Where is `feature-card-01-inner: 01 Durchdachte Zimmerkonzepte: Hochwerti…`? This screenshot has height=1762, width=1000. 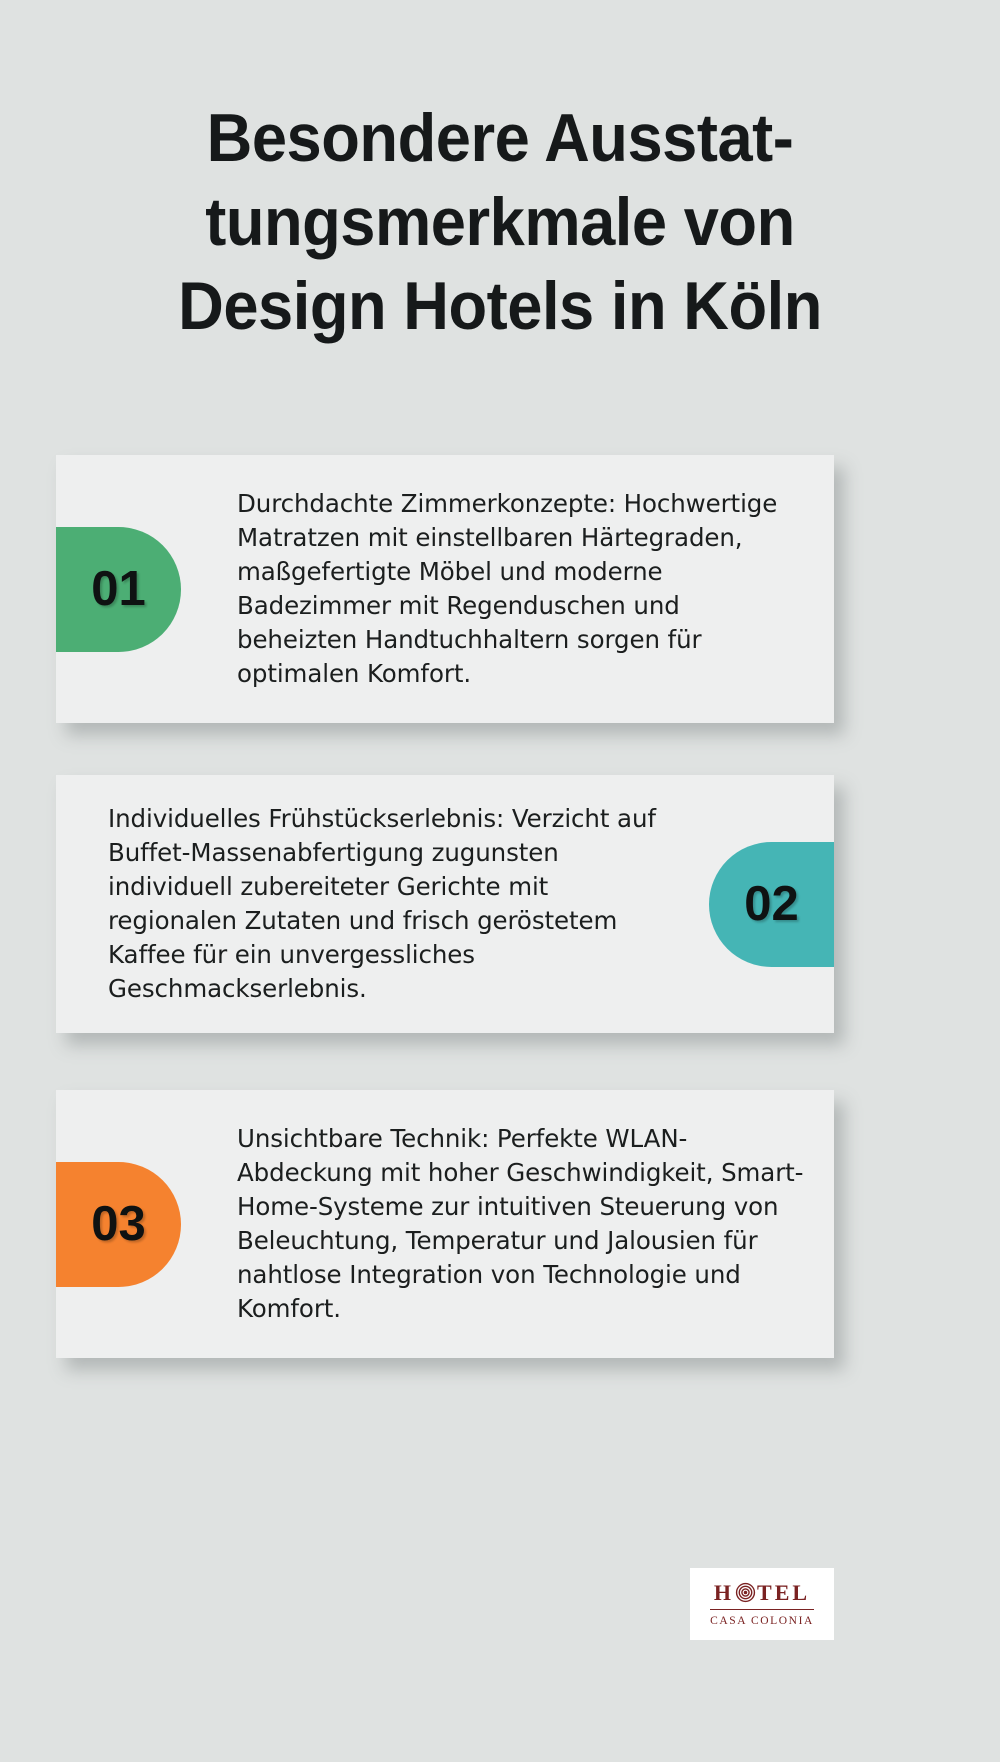 feature-card-01-inner: 01 Durchdachte Zimmerkonzepte: Hochwerti… is located at coordinates (445, 589).